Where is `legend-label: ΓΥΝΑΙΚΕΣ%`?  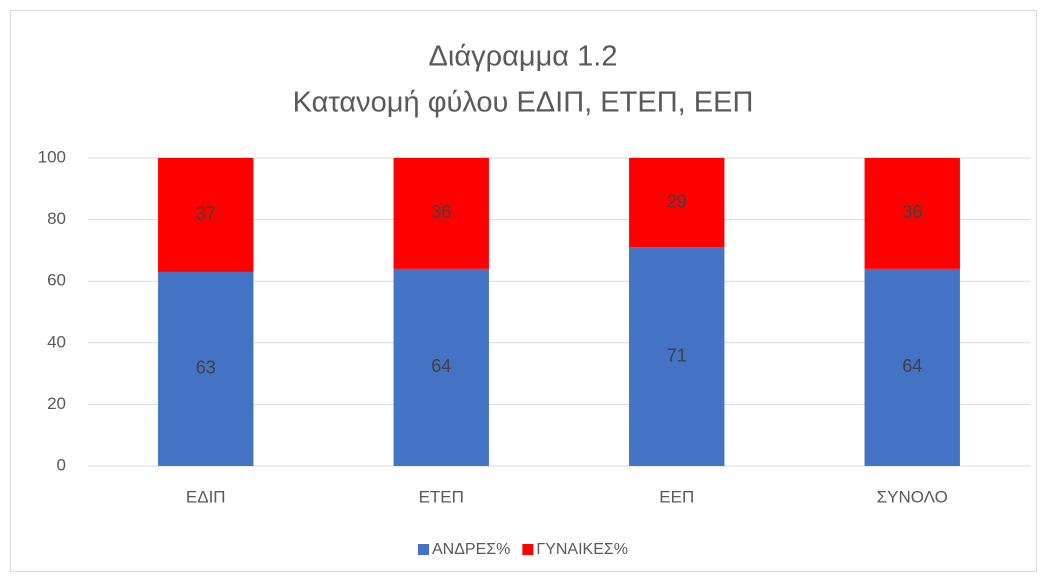 legend-label: ΓΥΝΑΙΚΕΣ% is located at coordinates (582, 549).